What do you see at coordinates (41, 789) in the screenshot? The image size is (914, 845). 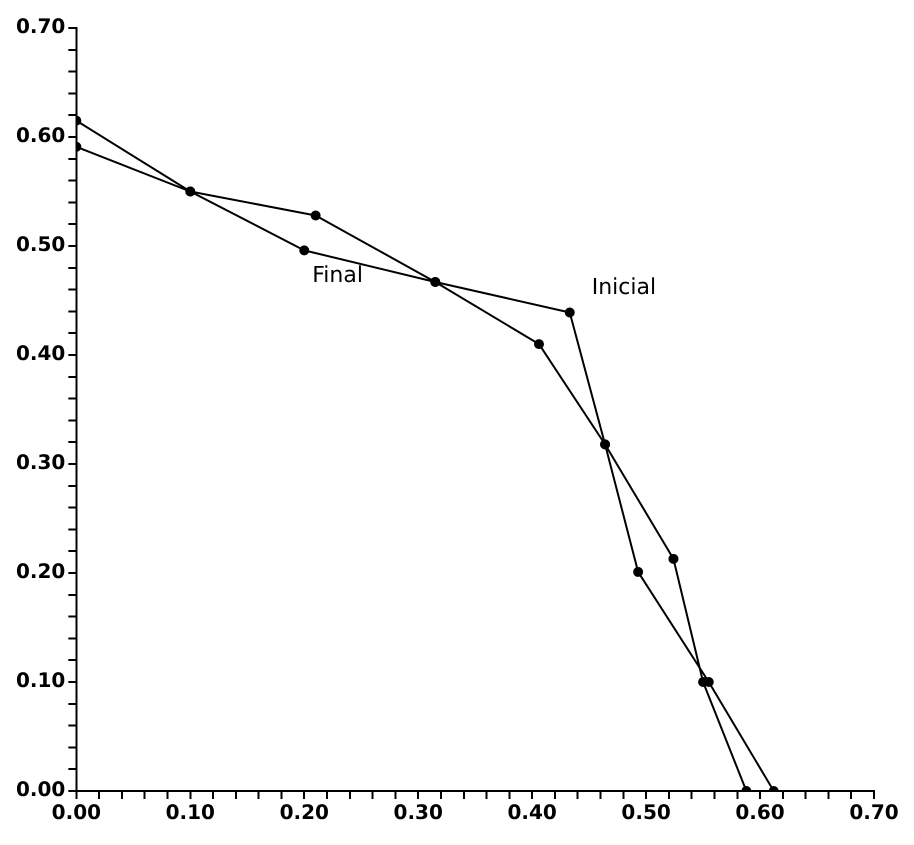 I see `y-tick-label: 0.00` at bounding box center [41, 789].